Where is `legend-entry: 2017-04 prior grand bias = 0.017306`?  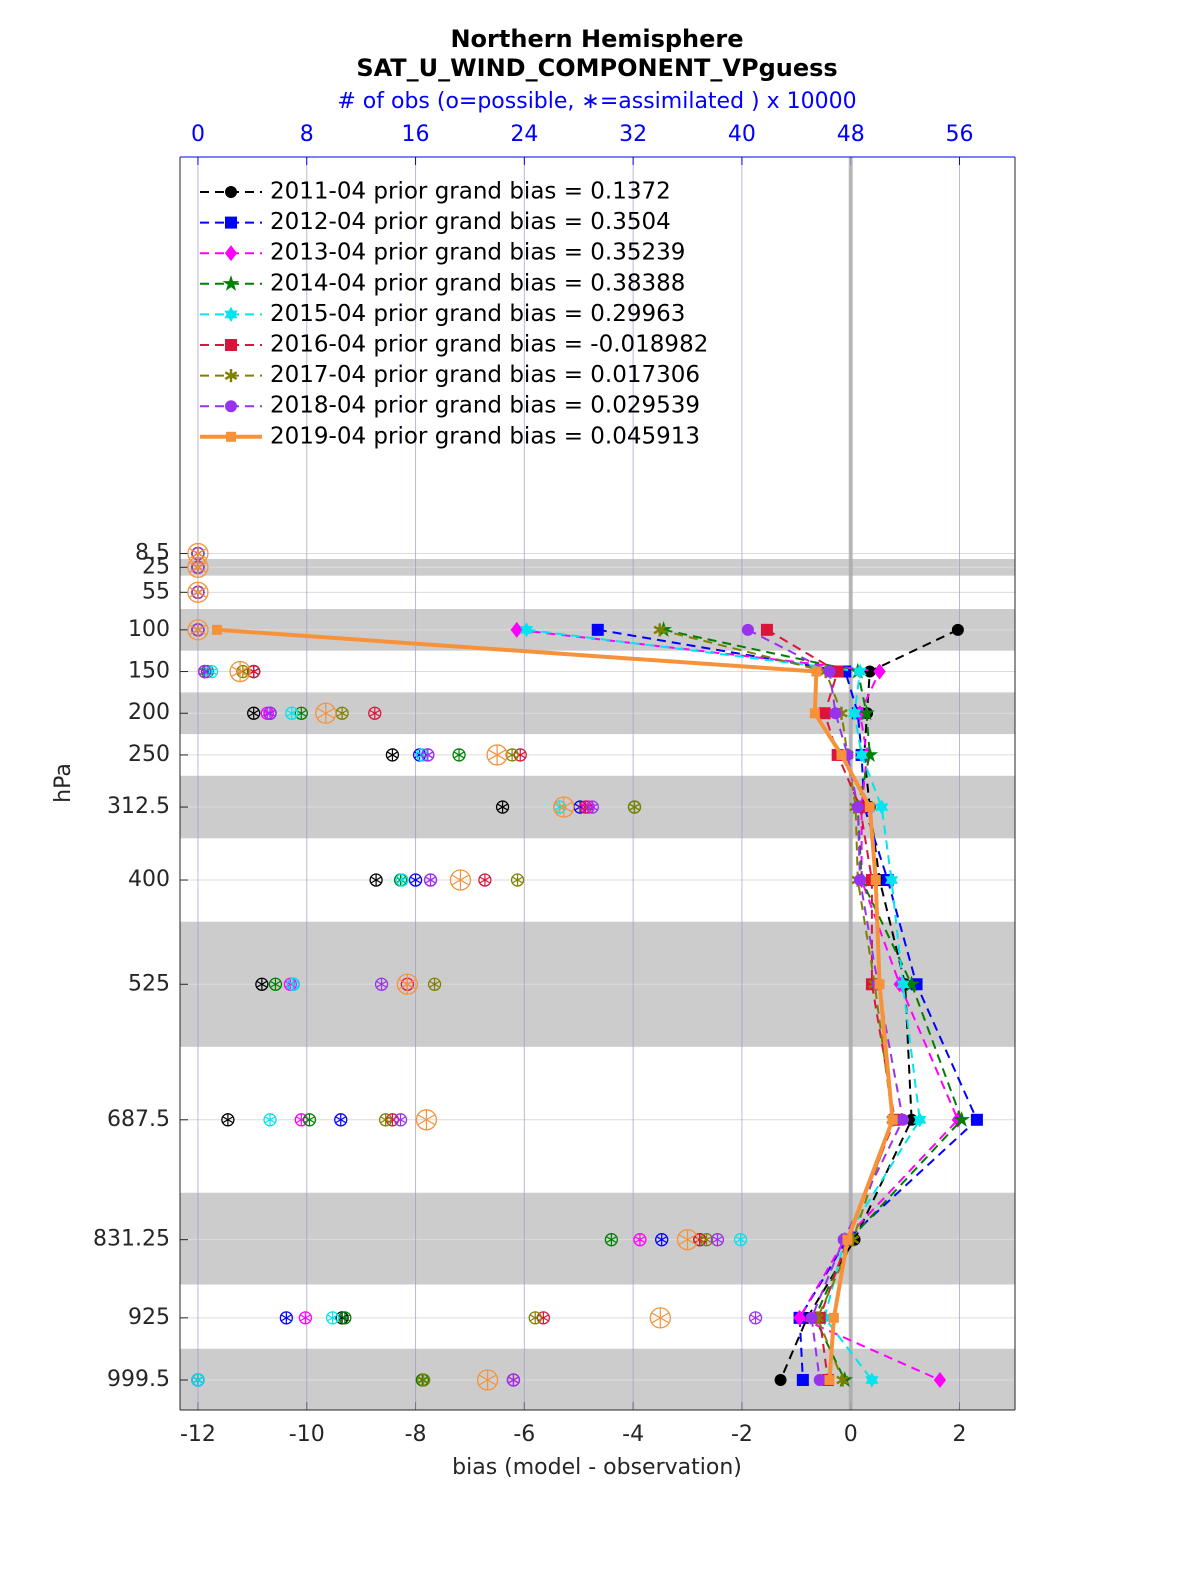
legend-entry: 2017-04 prior grand bias = 0.017306 is located at coordinates (450, 375).